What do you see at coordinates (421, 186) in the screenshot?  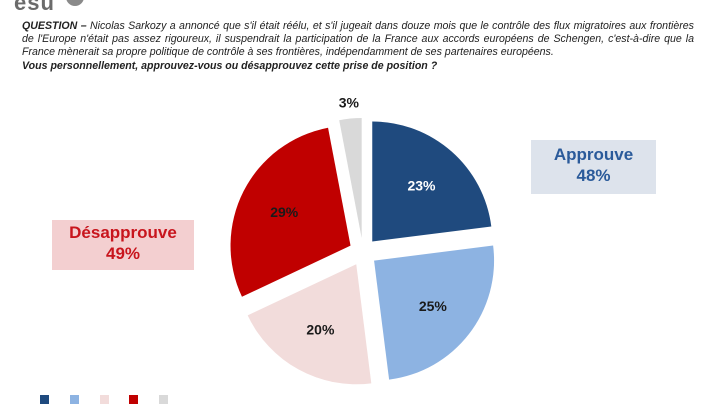 I see `pie-slice-label: 23%` at bounding box center [421, 186].